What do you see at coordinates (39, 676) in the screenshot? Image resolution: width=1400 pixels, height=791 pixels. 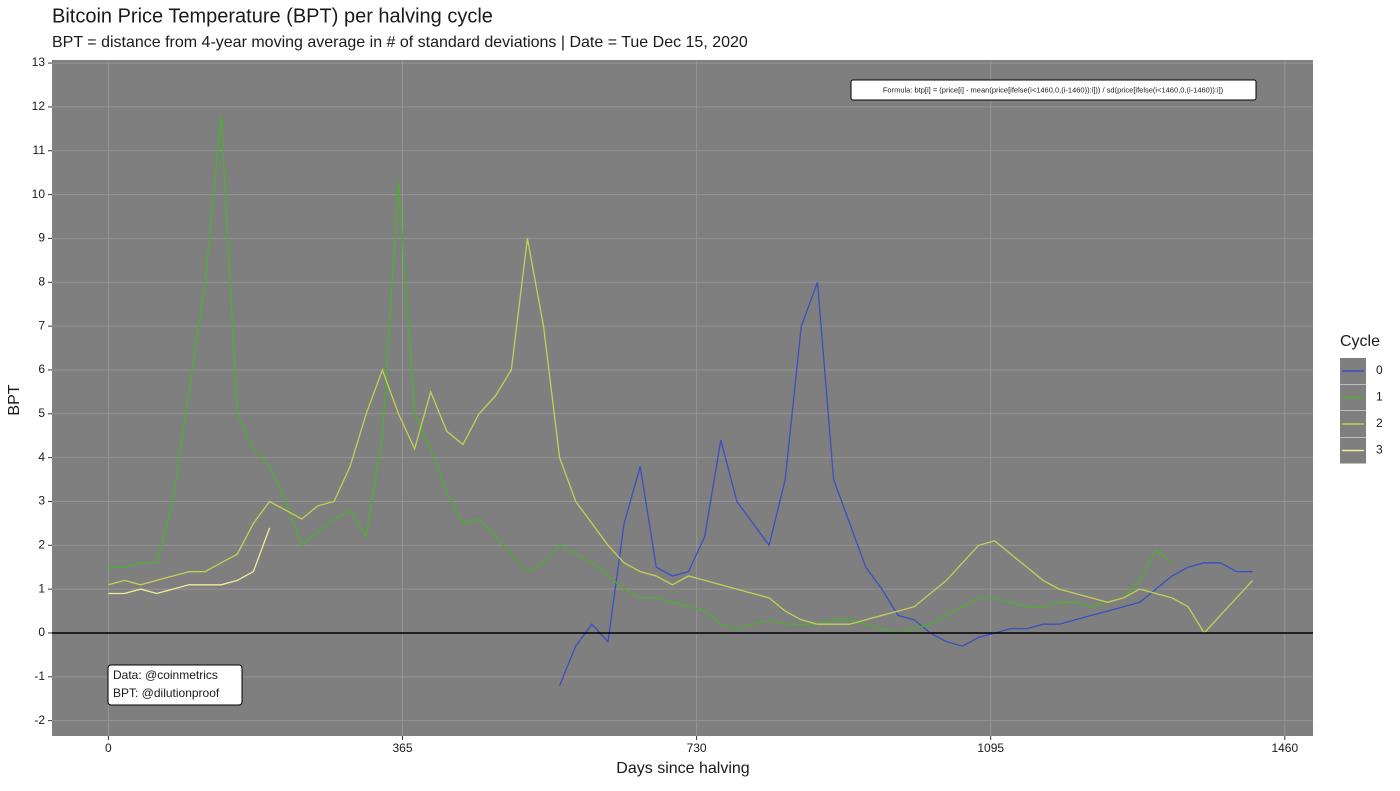 I see `y-tick-label: -1` at bounding box center [39, 676].